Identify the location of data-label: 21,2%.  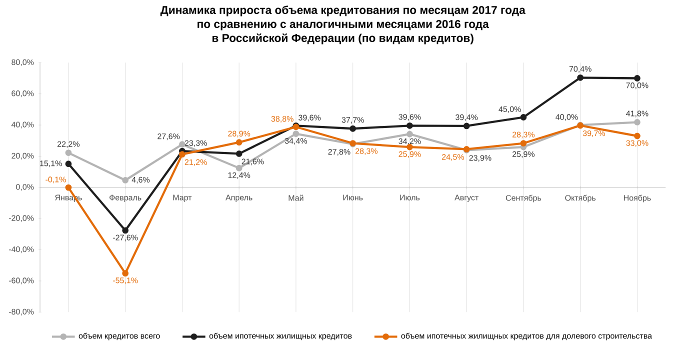
(195, 162).